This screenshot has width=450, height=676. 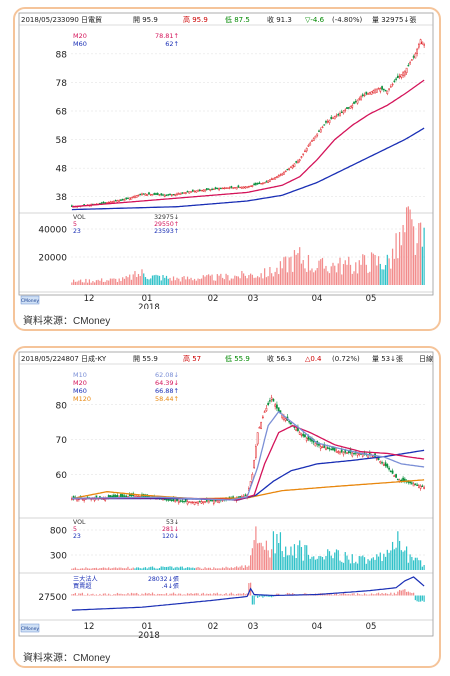 What do you see at coordinates (80, 391) in the screenshot?
I see `ma-legend-name: M60` at bounding box center [80, 391].